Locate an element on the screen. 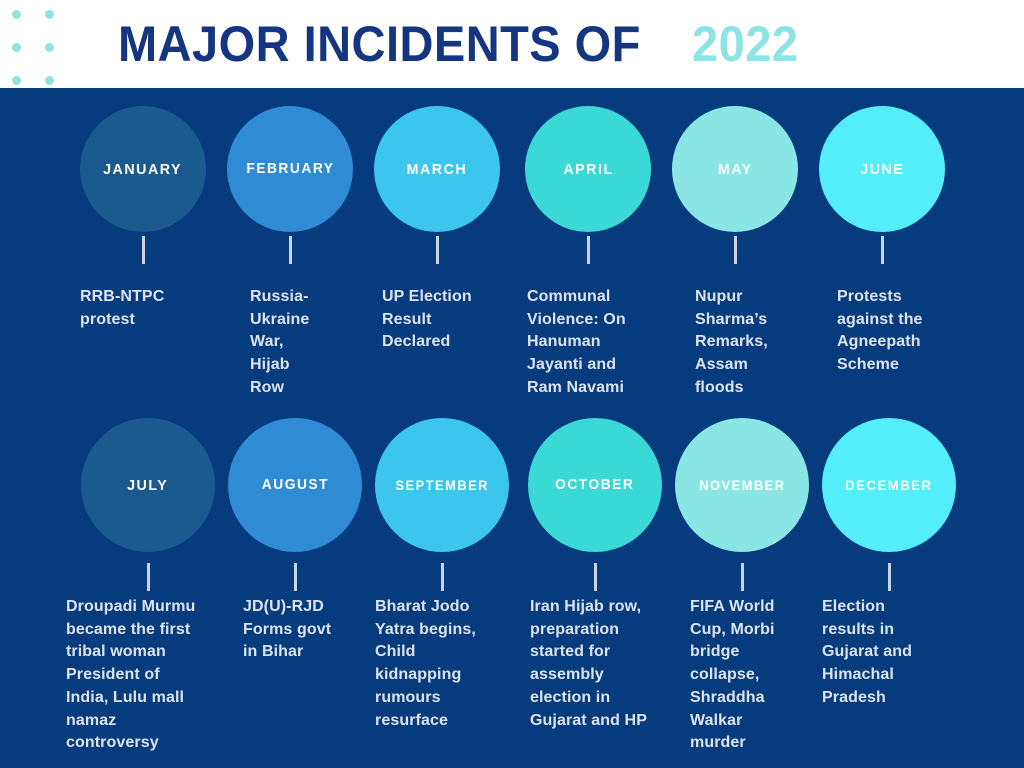 Image resolution: width=1024 pixels, height=768 pixels. page-title-main: MAJOR INCIDENTS OF is located at coordinates (379, 44).